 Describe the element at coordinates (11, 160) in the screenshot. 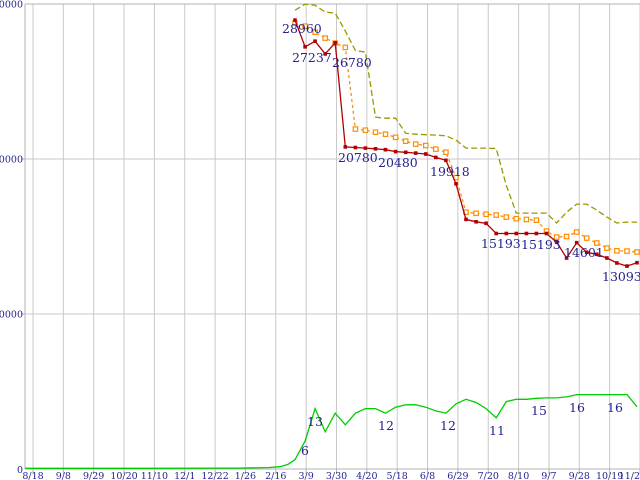

I see `y-tick-label: 20000` at that location.